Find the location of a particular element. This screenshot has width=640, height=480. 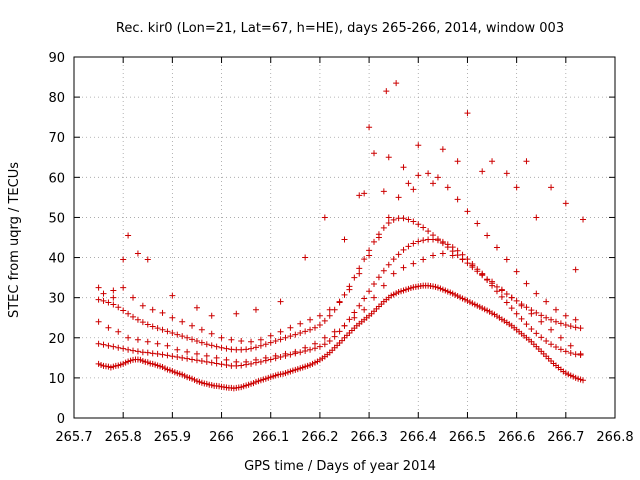

x-tick-label: 266.4 is located at coordinates (418, 437).